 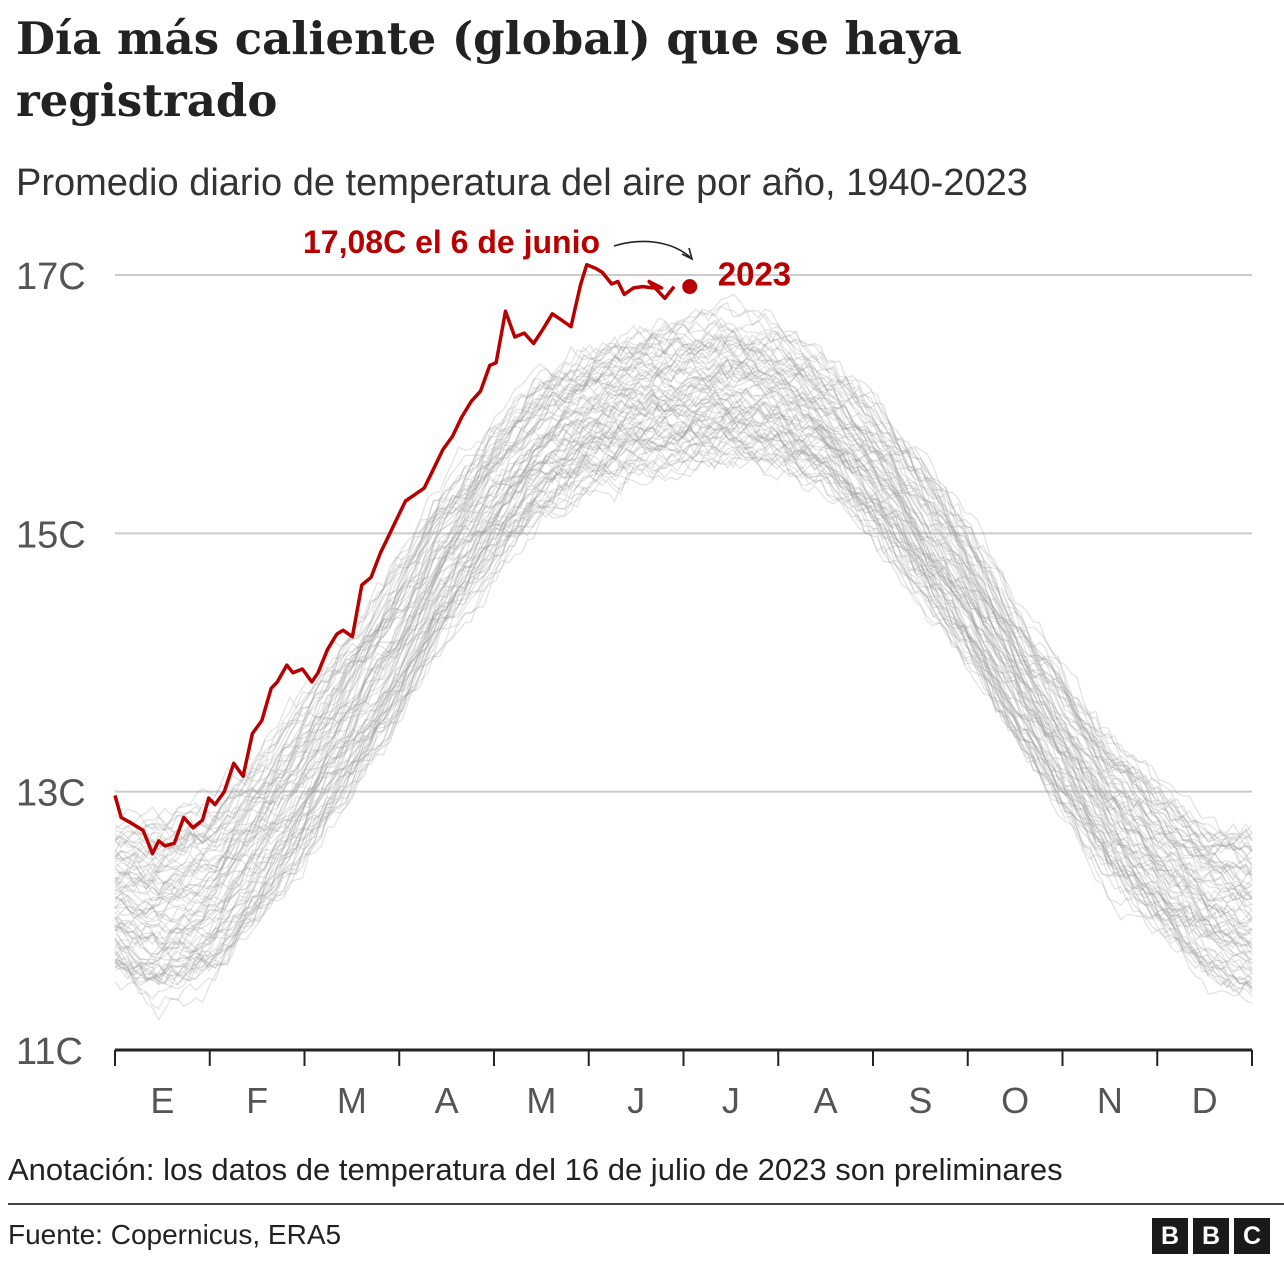 What do you see at coordinates (754, 274) in the screenshot?
I see `series-2023-label: 2023` at bounding box center [754, 274].